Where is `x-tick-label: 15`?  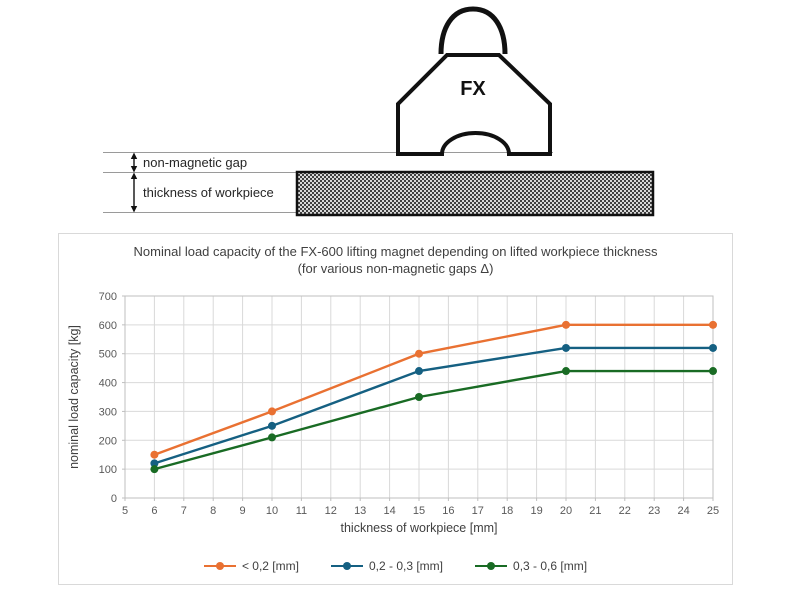 x-tick-label: 15 is located at coordinates (419, 511).